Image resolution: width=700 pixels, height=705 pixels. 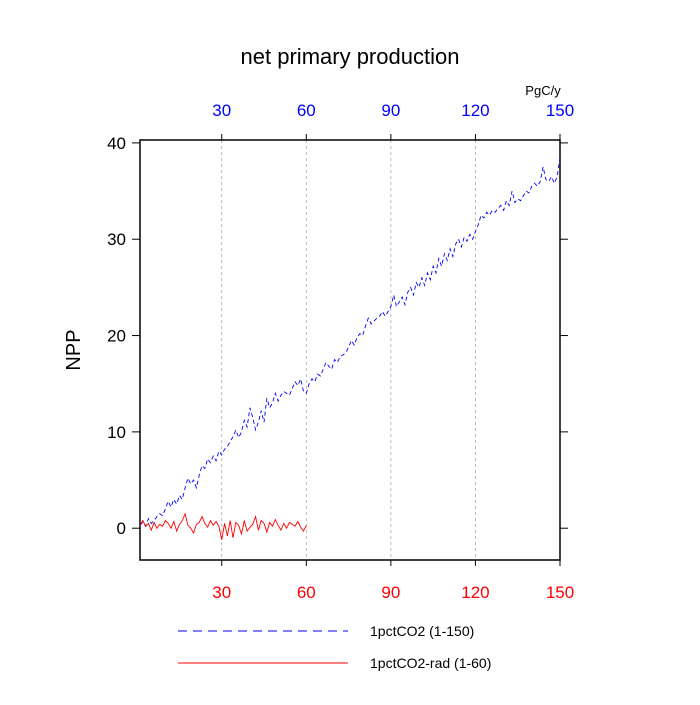 I want to click on x2-tick-label: 30, so click(x=221, y=110).